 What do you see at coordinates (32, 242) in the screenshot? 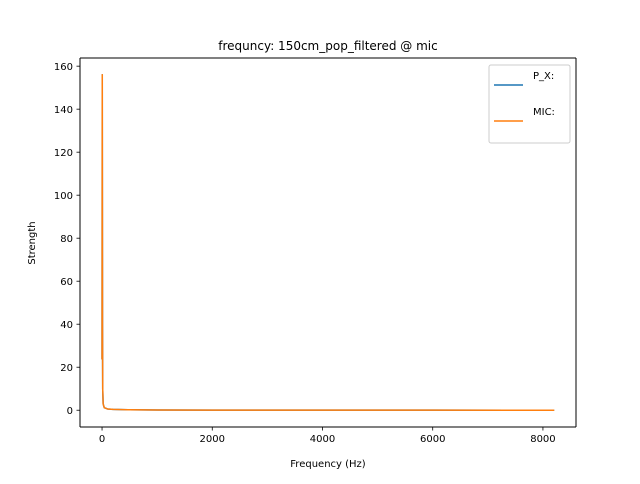
I see `y-axis-label: Strength` at bounding box center [32, 242].